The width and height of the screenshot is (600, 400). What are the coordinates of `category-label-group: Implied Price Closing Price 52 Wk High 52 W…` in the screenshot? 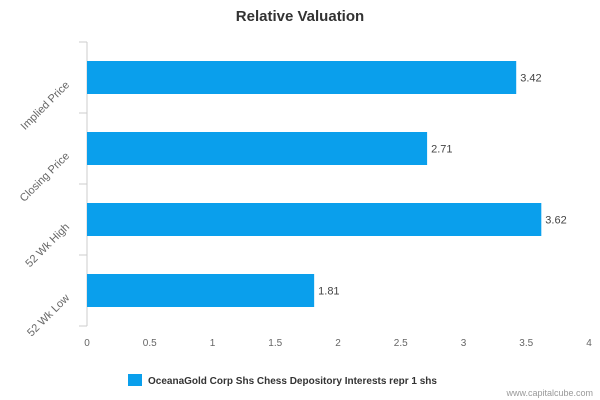 It's located at (45, 209).